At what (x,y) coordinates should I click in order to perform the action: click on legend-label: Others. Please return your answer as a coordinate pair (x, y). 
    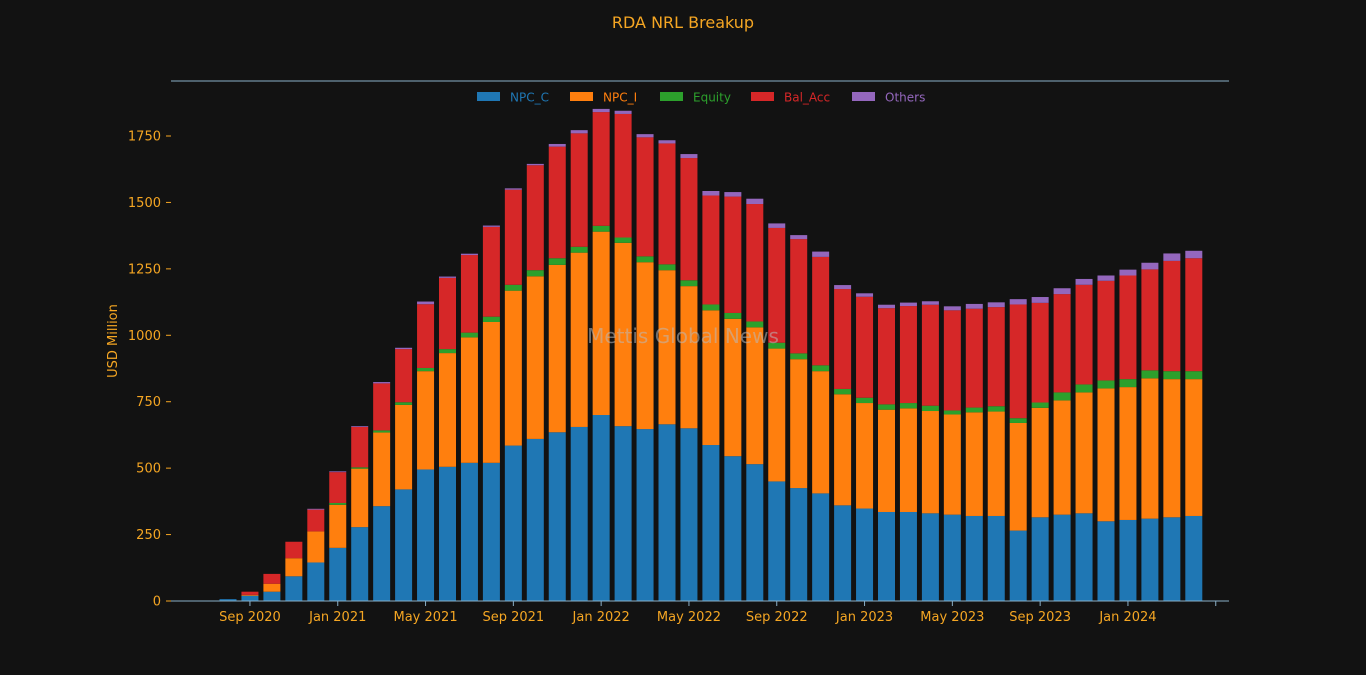
    Looking at the image, I should click on (905, 98).